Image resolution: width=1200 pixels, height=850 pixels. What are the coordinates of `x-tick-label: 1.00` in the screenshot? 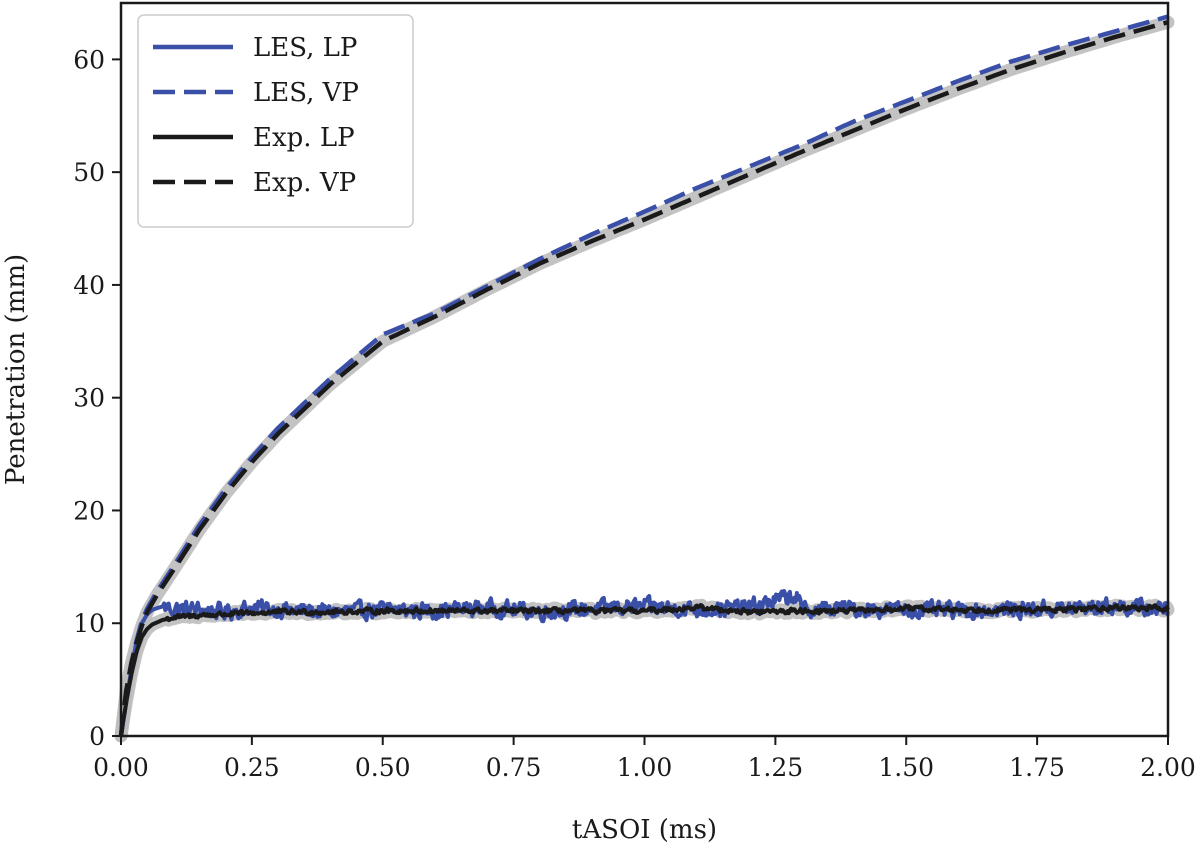 It's located at (645, 767).